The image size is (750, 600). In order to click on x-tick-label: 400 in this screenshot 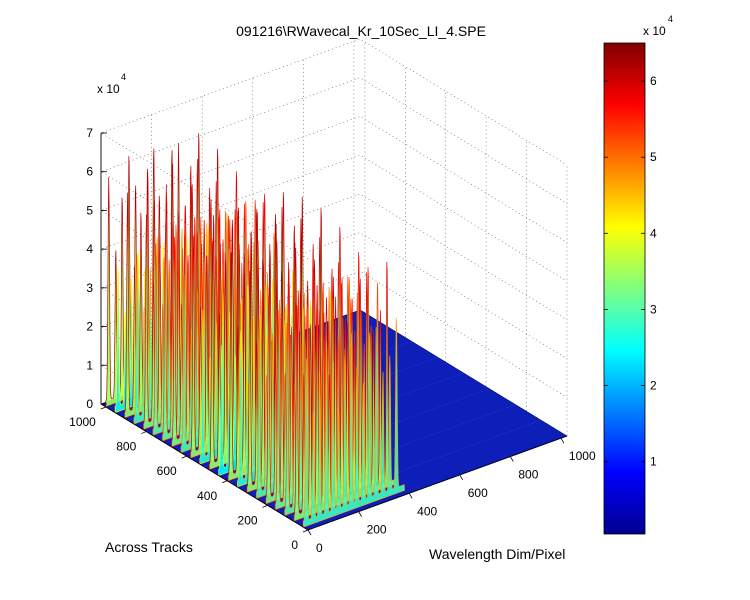, I will do `click(427, 511)`.